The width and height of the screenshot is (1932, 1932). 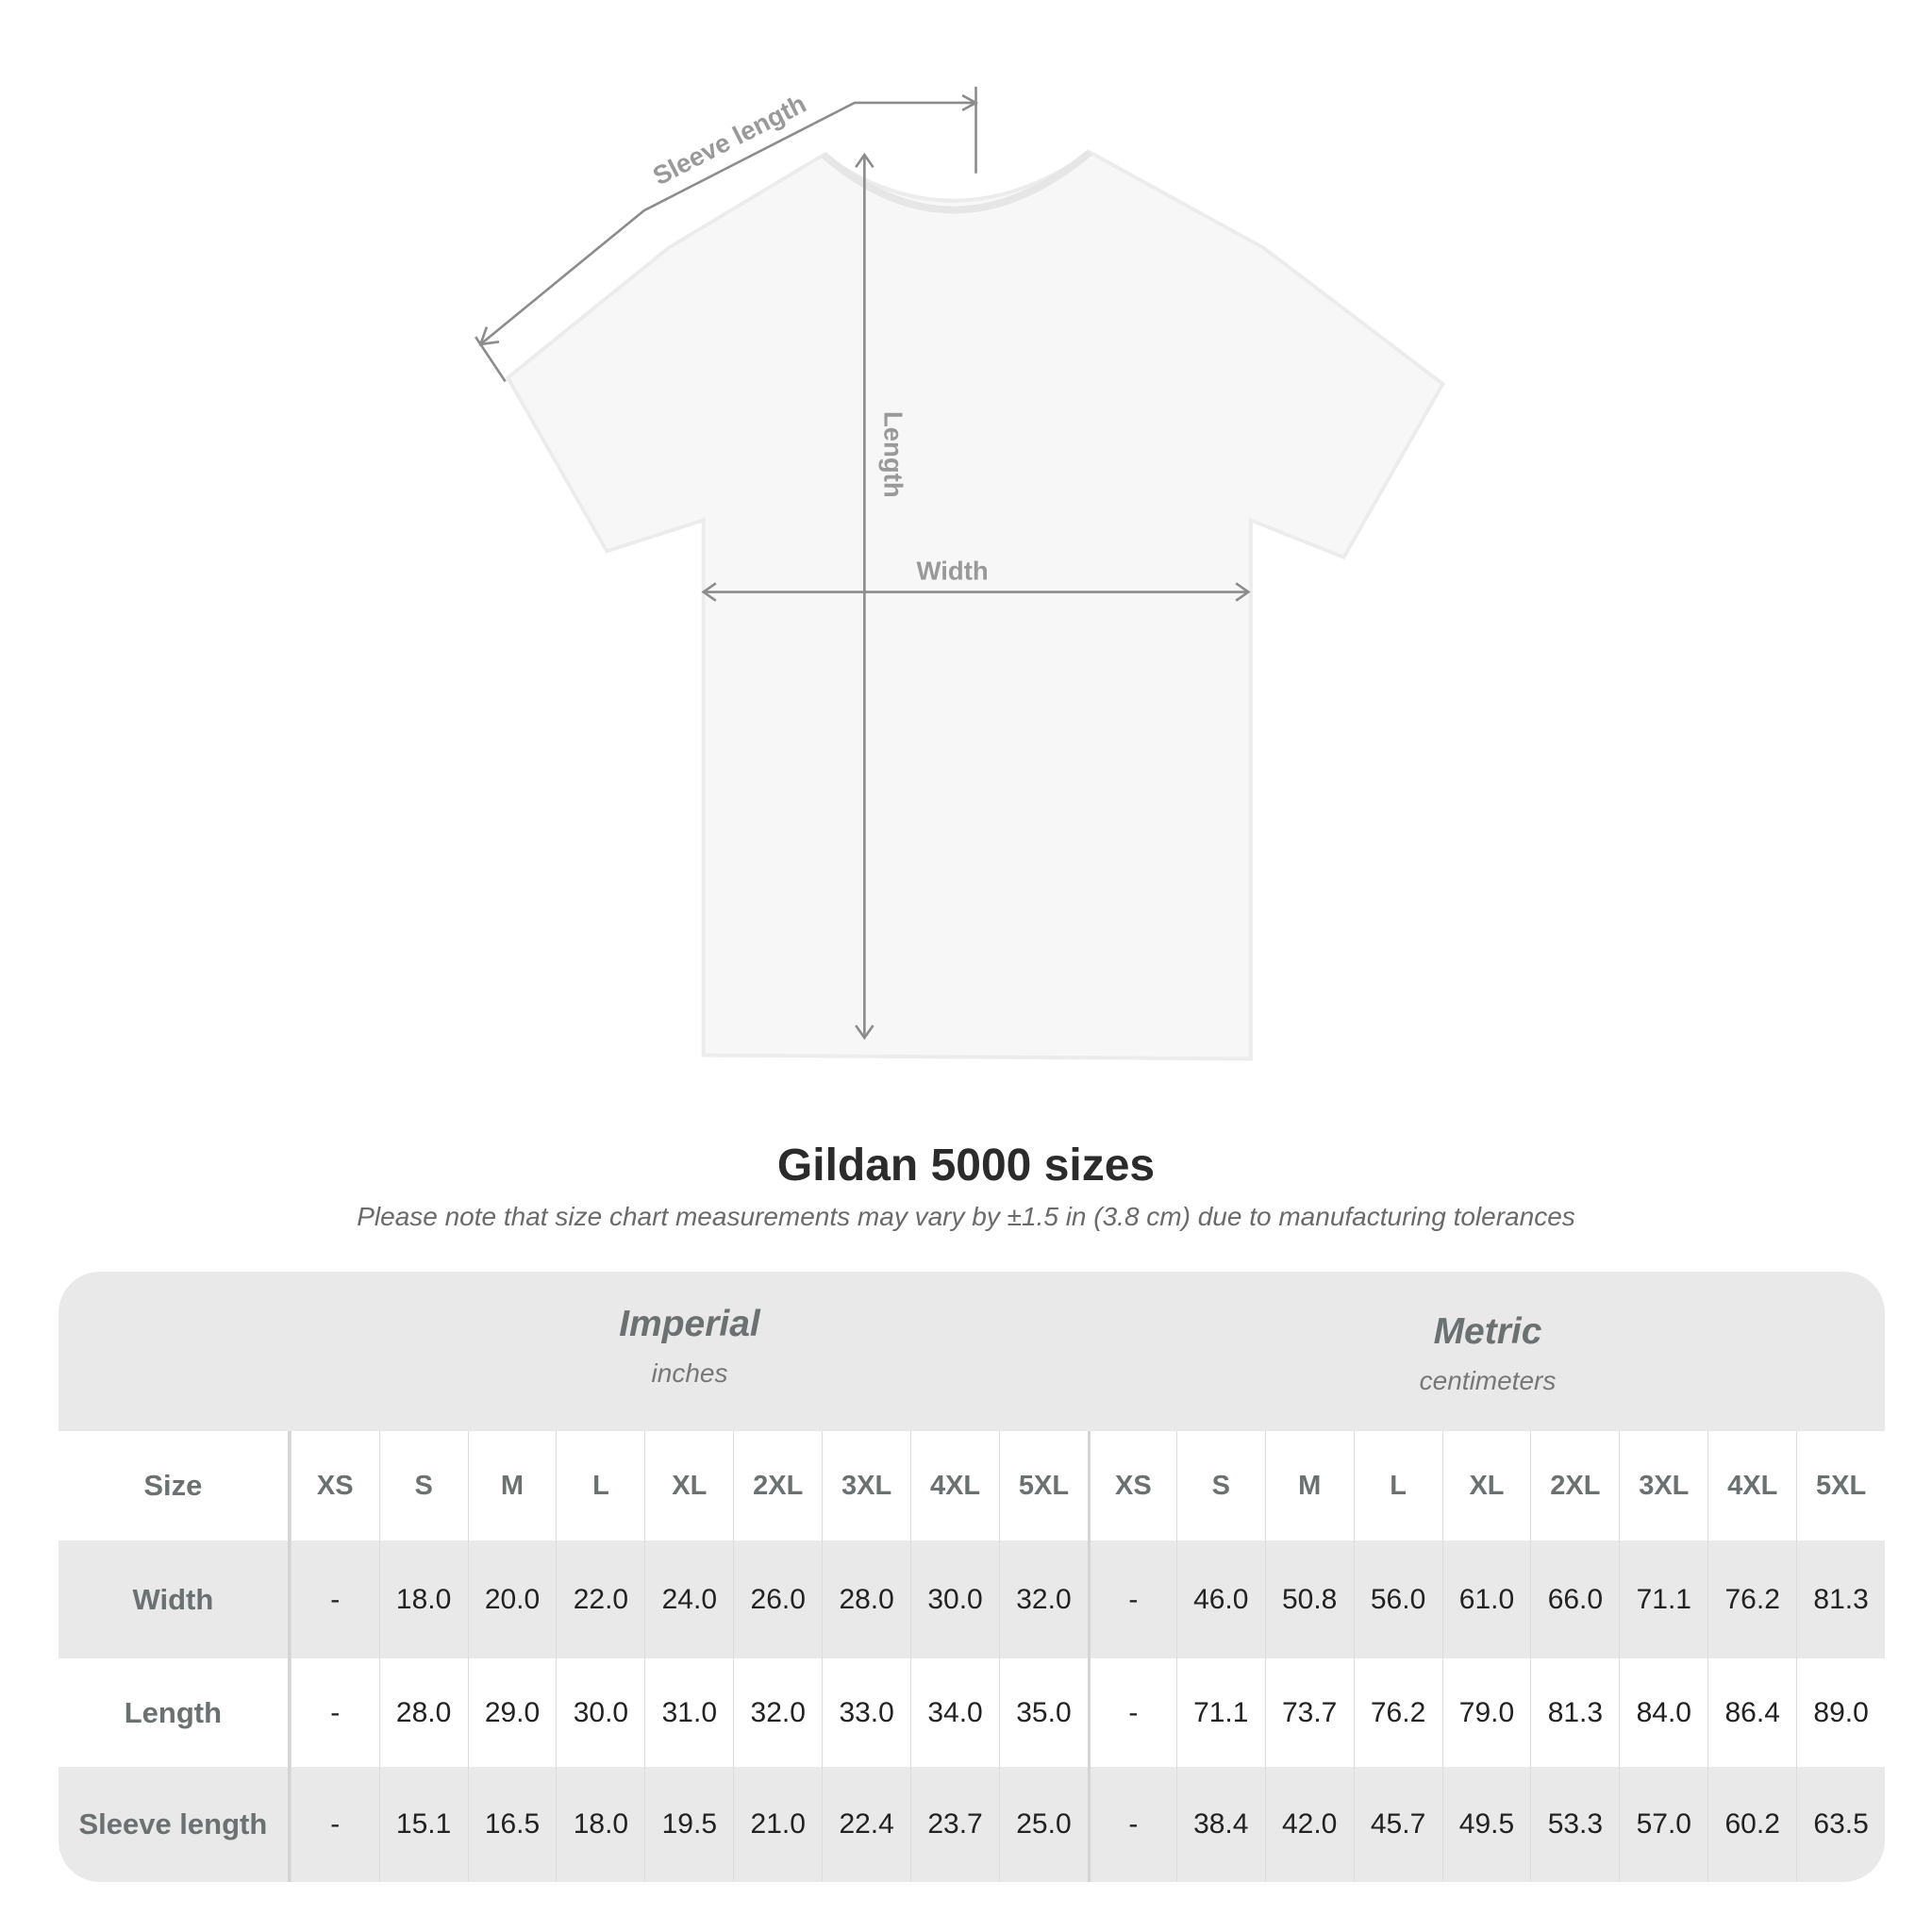 What do you see at coordinates (175, 1599) in the screenshot?
I see `row-label: Width` at bounding box center [175, 1599].